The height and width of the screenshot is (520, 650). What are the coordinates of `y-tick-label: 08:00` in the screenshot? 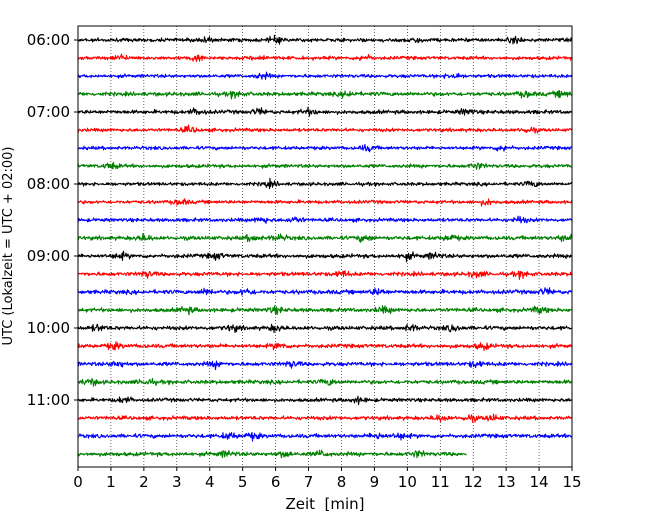 It's located at (48, 184).